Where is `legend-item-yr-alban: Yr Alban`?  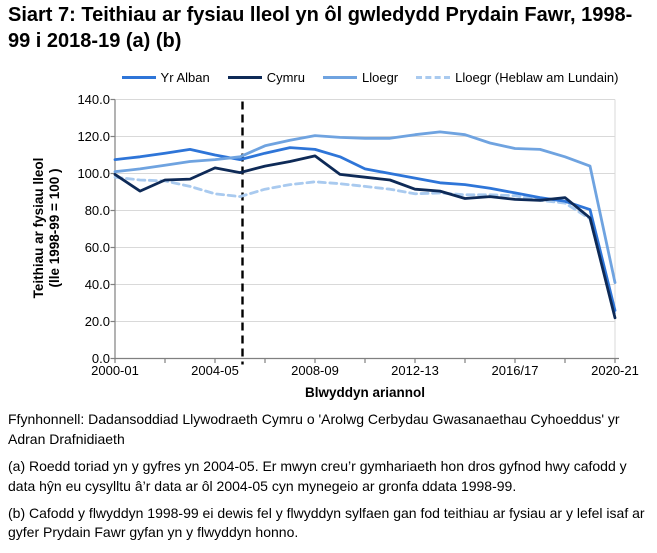 legend-item-yr-alban: Yr Alban is located at coordinates (165, 77).